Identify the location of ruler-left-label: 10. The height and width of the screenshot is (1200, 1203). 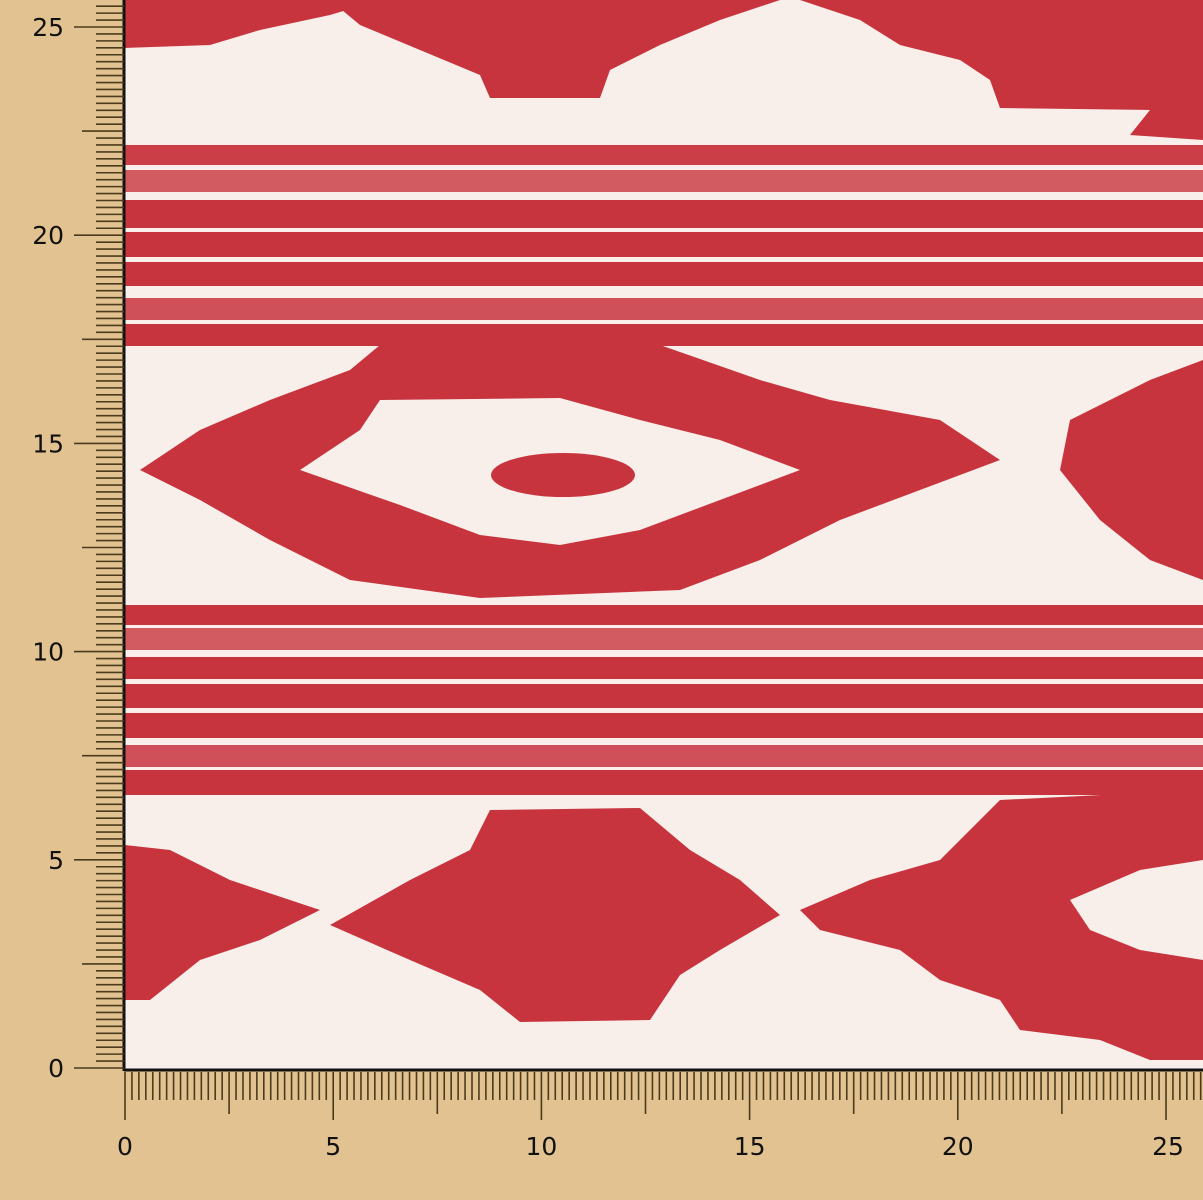
(48, 652).